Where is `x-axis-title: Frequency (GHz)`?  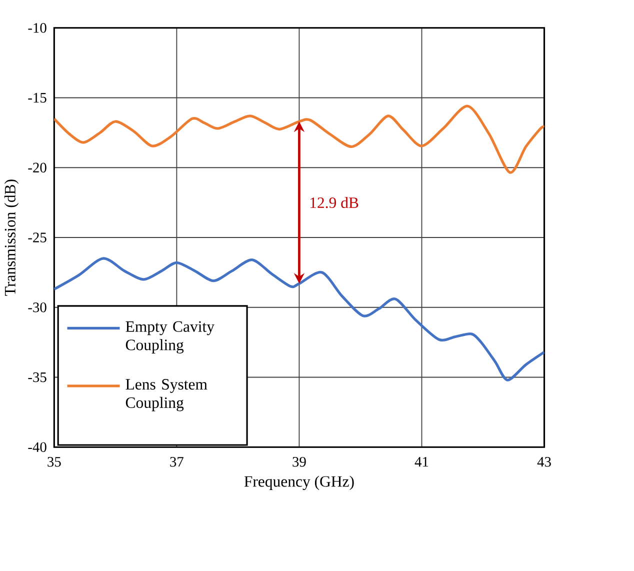
x-axis-title: Frequency (GHz) is located at coordinates (299, 483).